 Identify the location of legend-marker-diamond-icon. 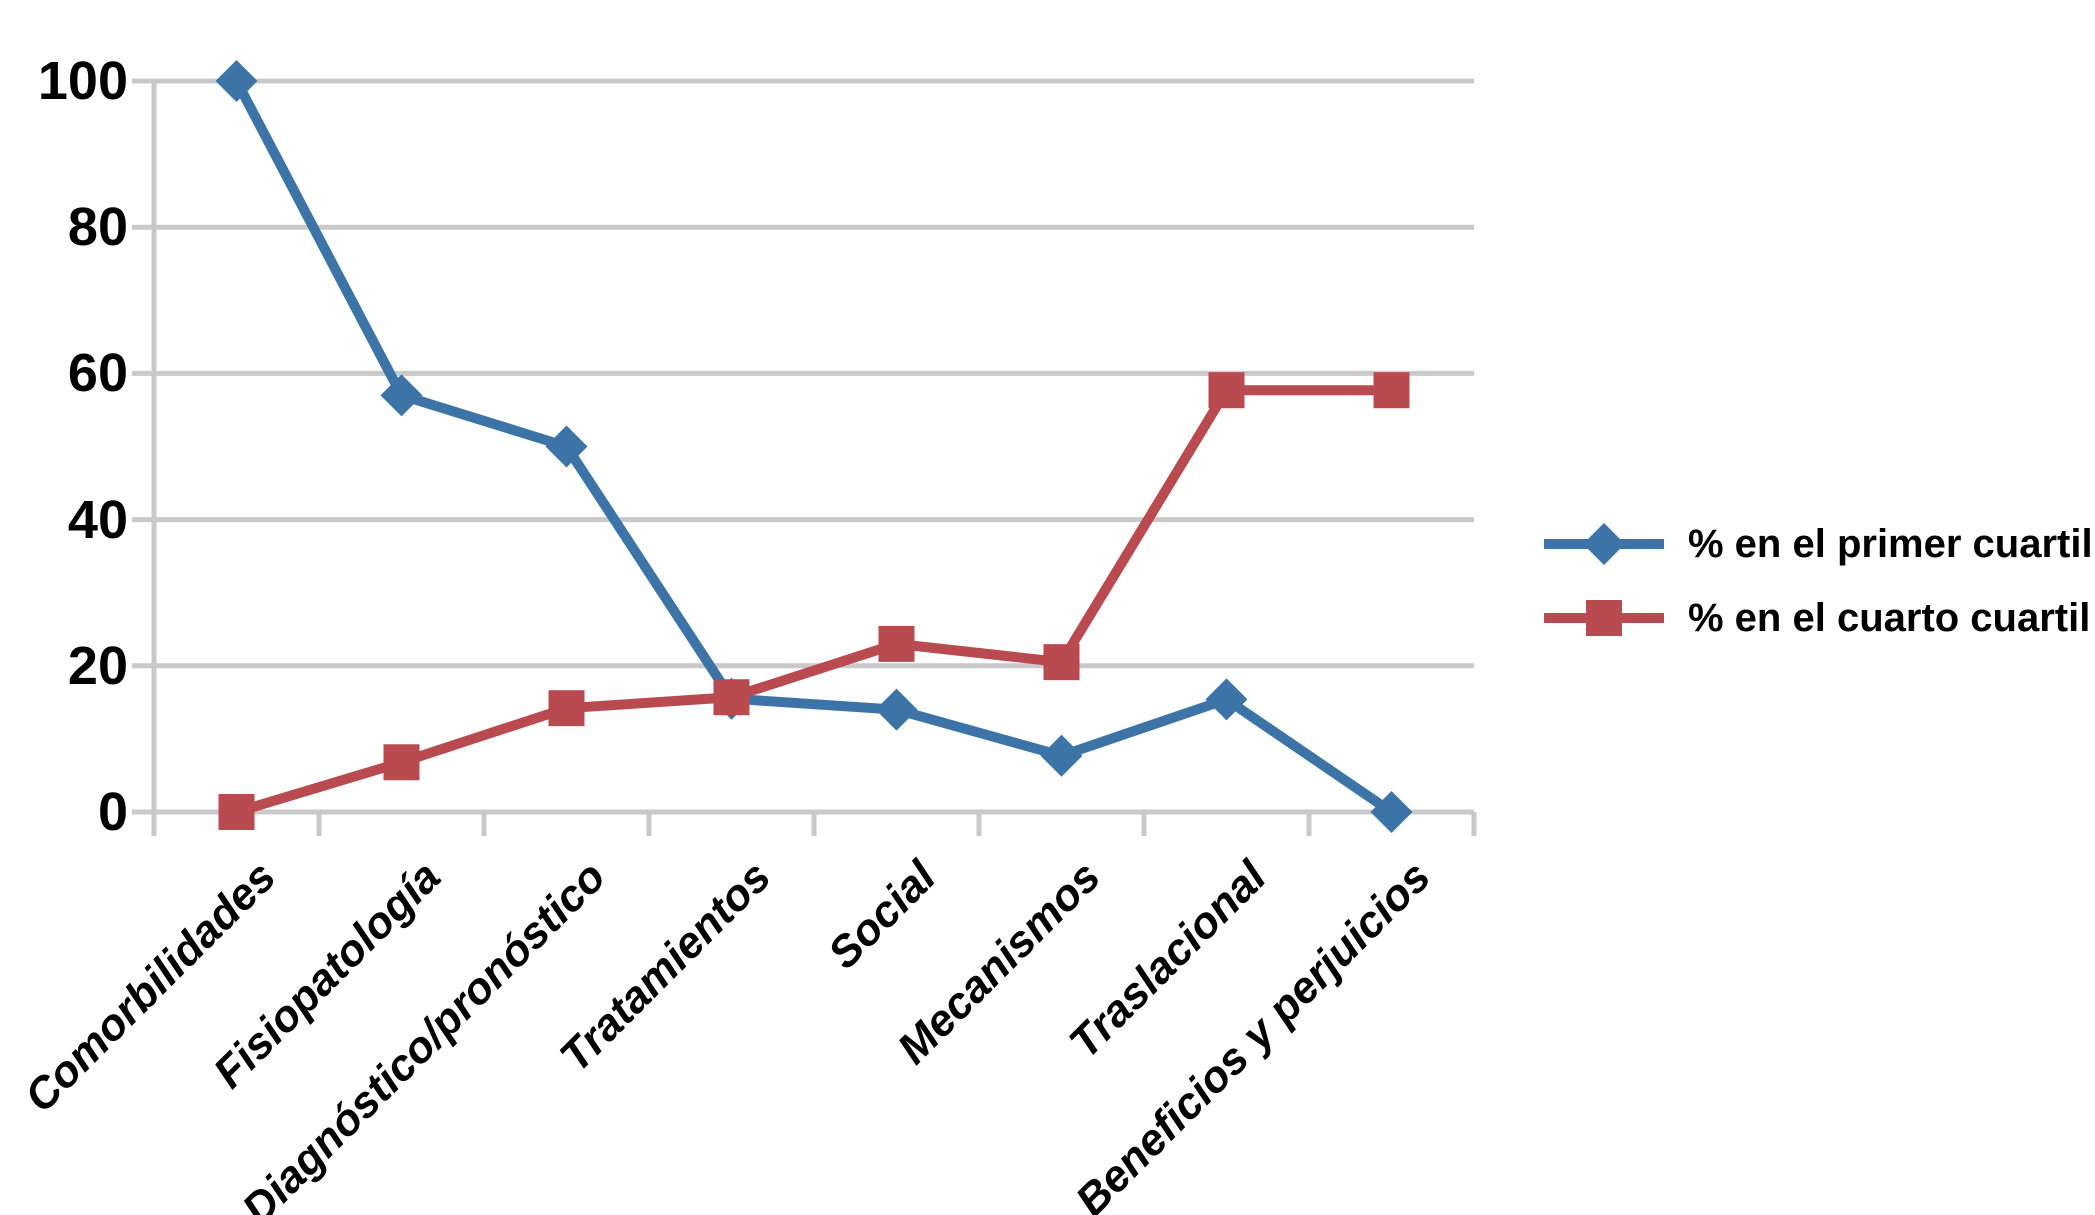
(1604, 544).